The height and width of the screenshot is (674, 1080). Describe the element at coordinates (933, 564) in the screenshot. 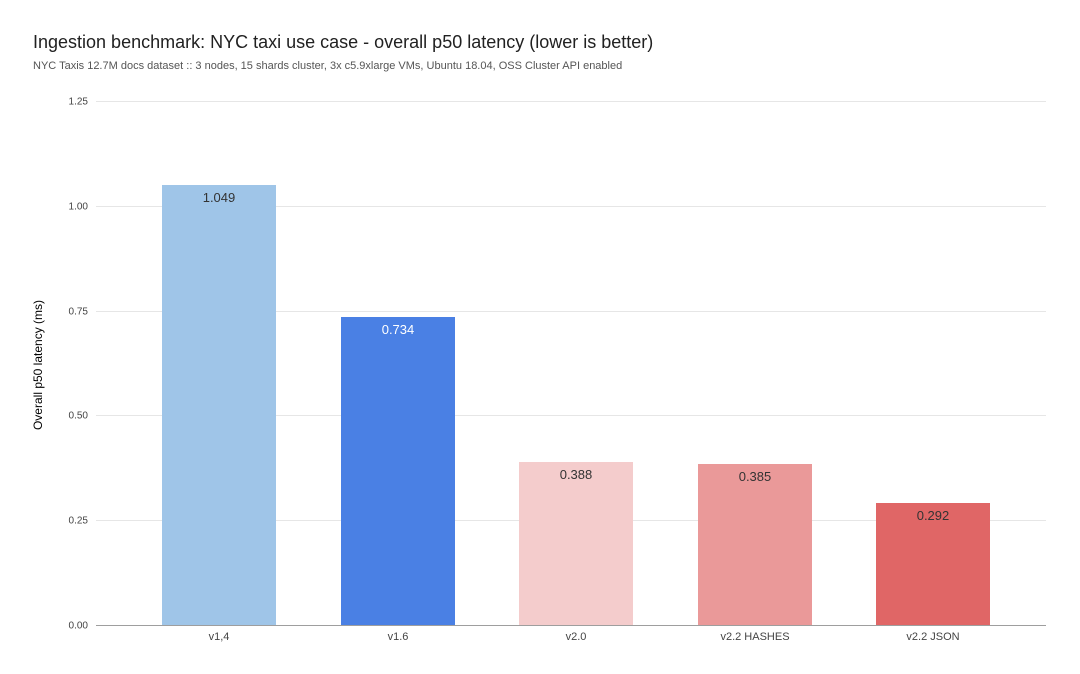

I see `bar-v2.2 JSON: 0.292` at that location.